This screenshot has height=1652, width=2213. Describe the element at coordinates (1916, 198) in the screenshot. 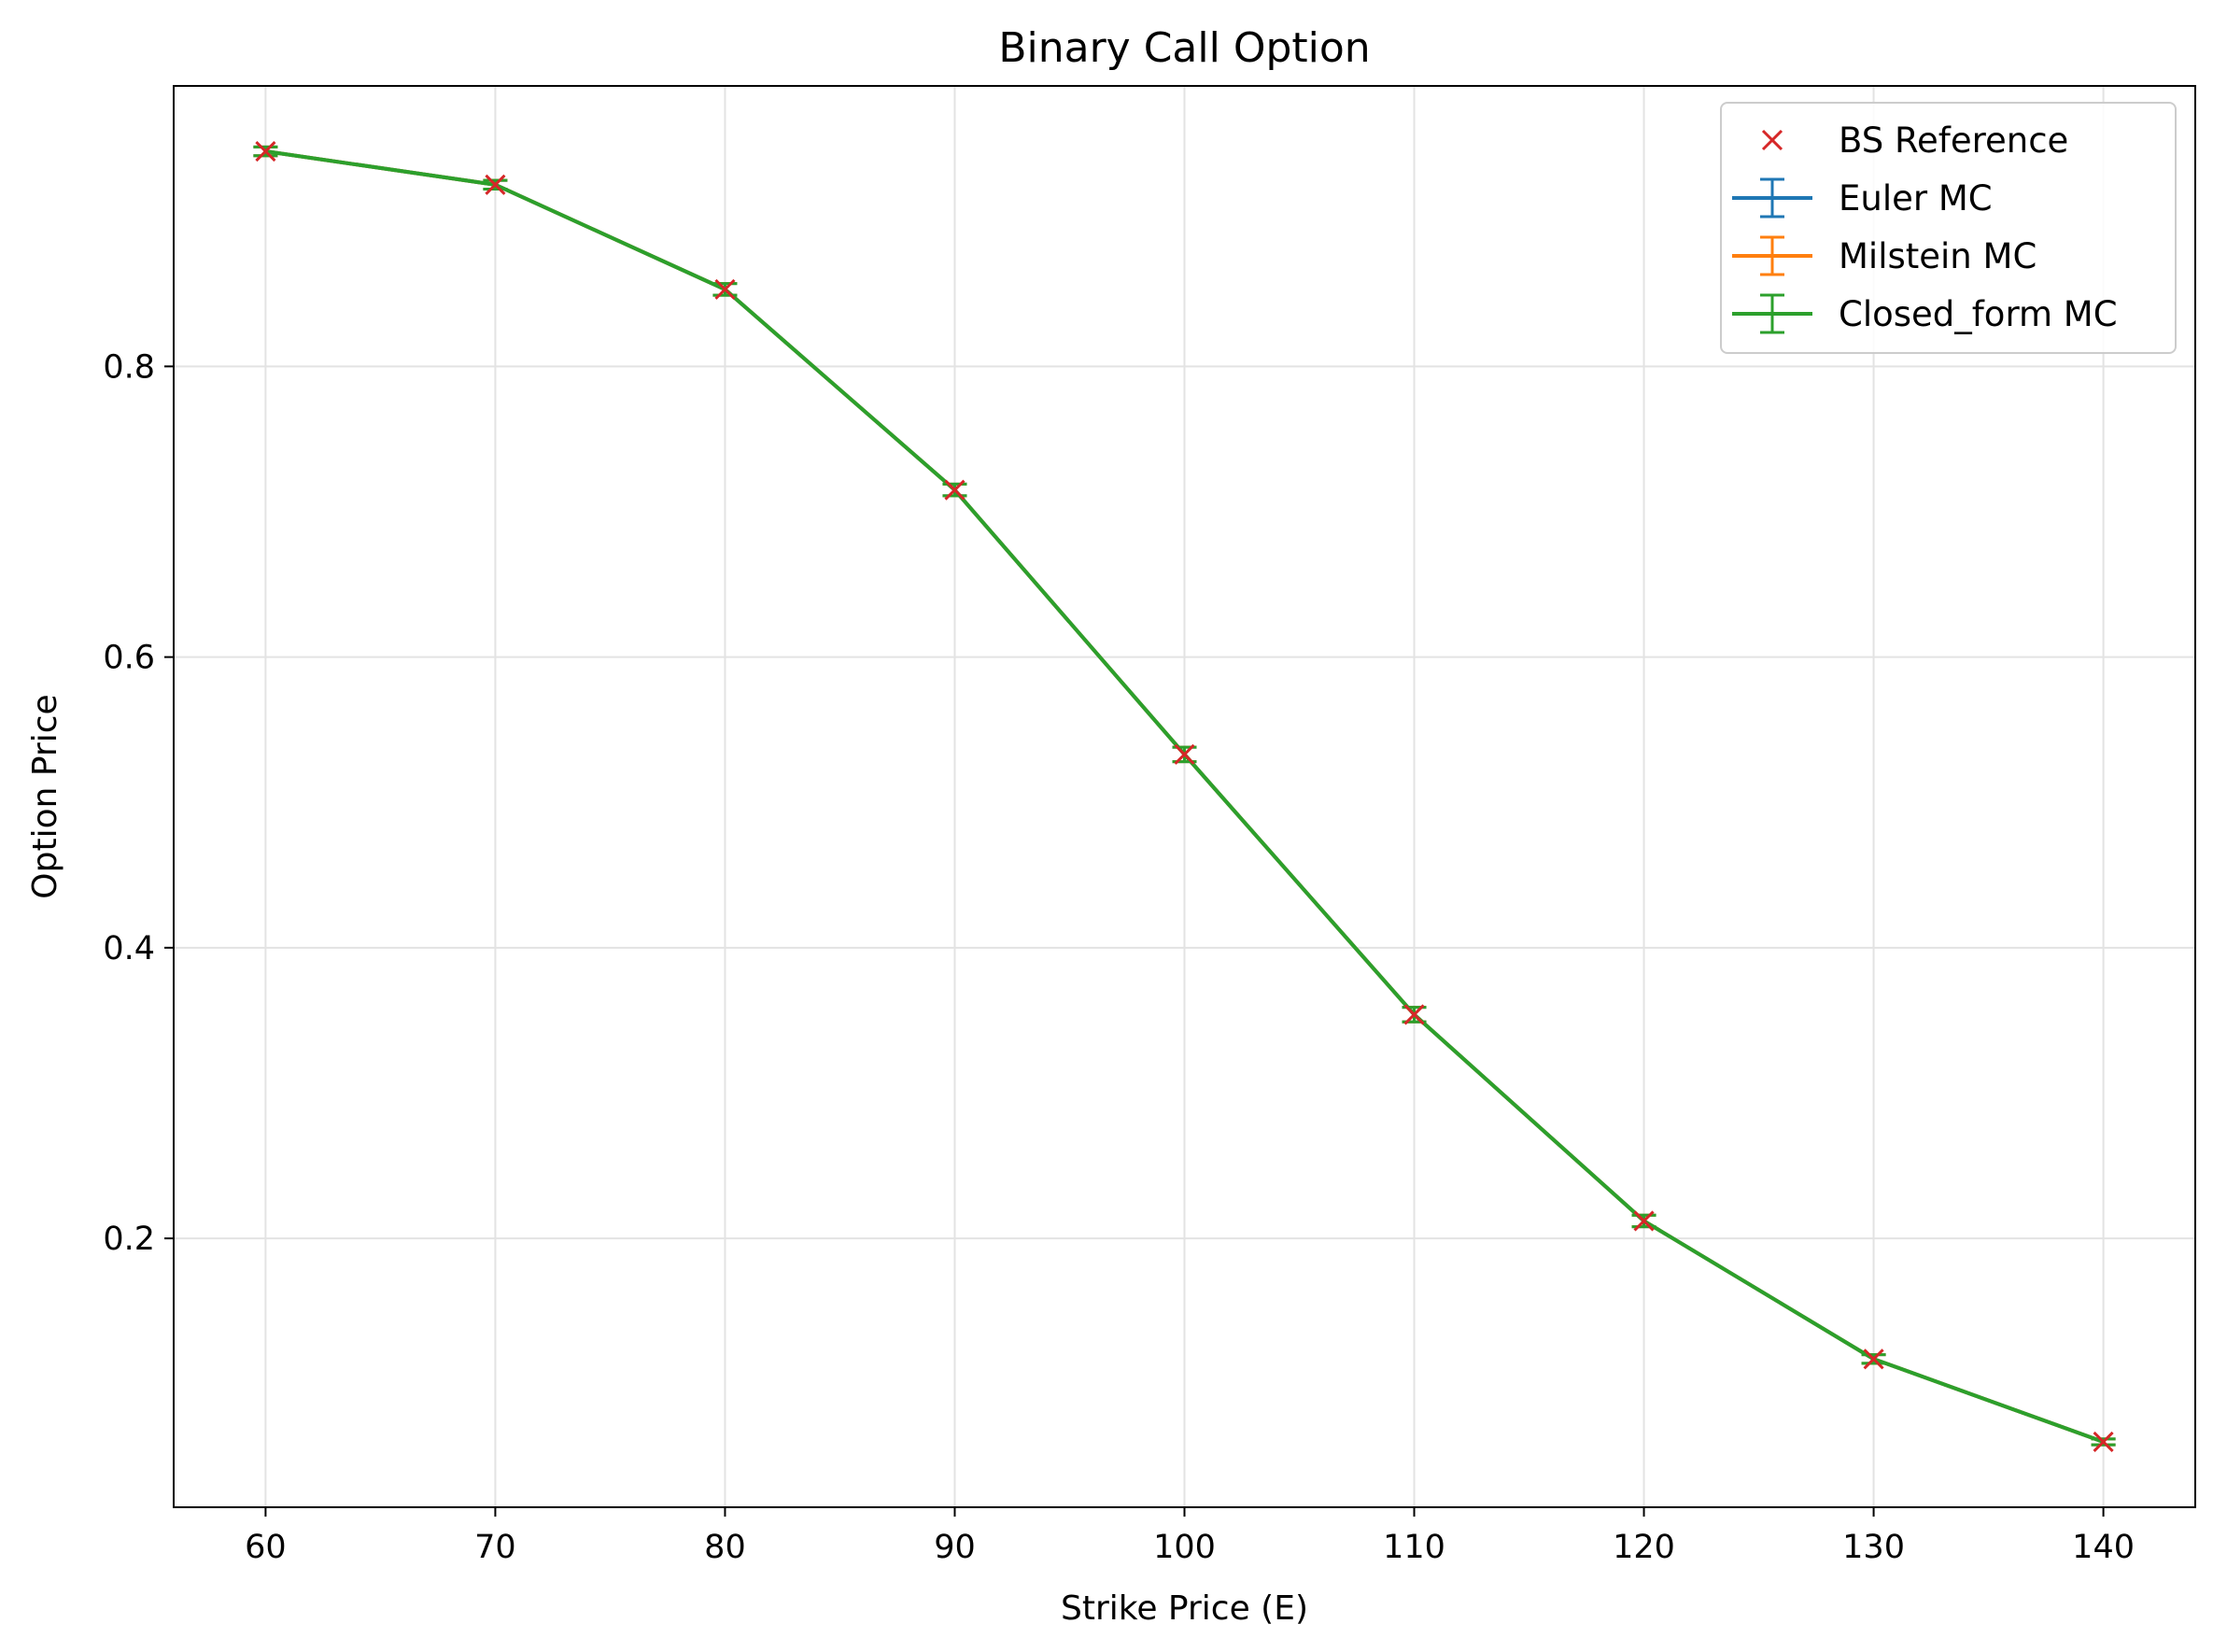

I see `legend-label-1: Euler MC` at that location.